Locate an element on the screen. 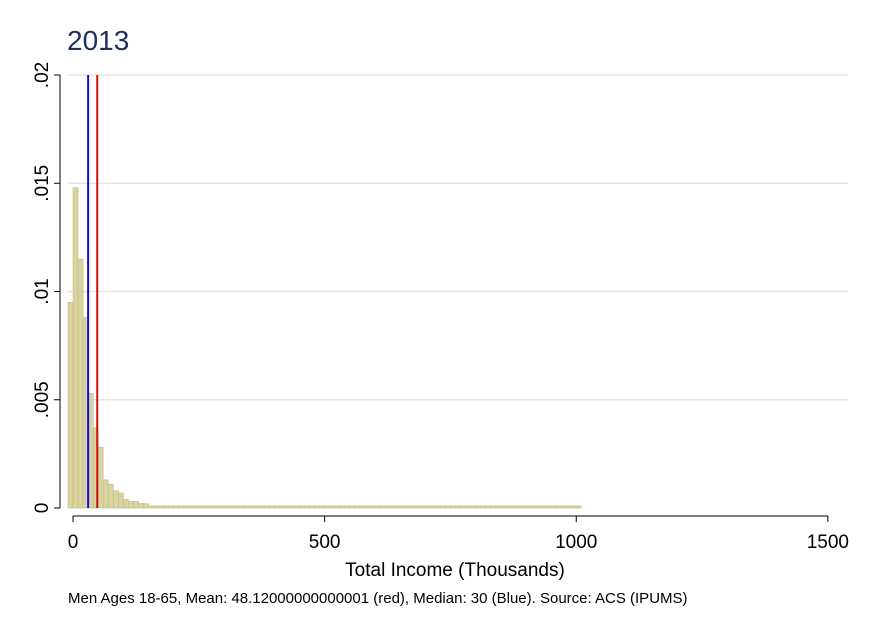 The width and height of the screenshot is (870, 633). y-tick-label: .015 is located at coordinates (42, 183).